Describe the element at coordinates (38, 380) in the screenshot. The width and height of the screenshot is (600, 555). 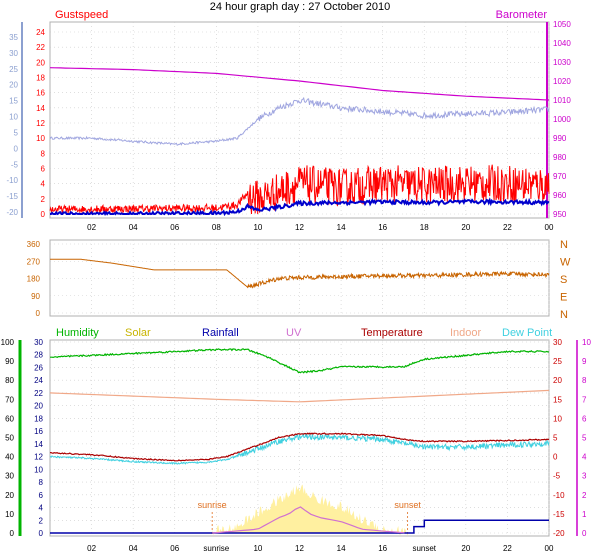
I see `left-tick-label: 24` at that location.